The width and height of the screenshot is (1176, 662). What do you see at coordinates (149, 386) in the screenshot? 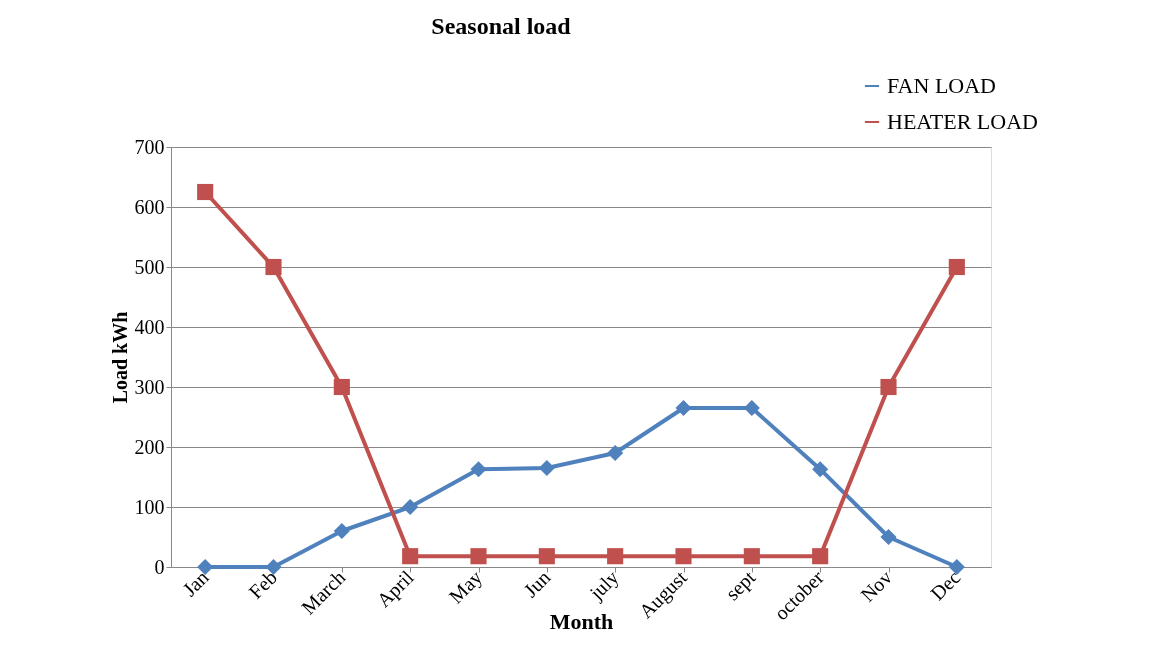
I see `y-tick-label: 300` at bounding box center [149, 386].